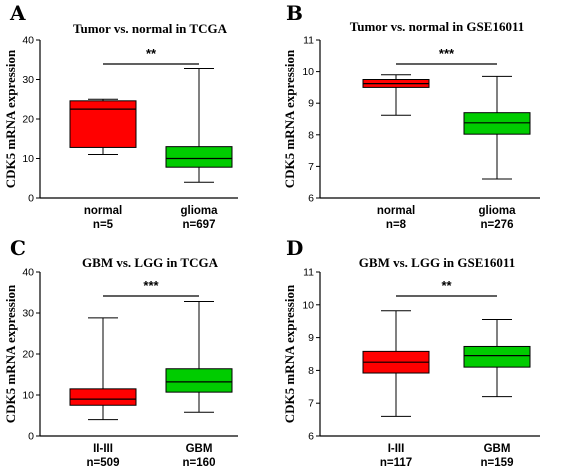 The image size is (564, 470). Describe the element at coordinates (17, 13) in the screenshot. I see `panel-letter: A` at that location.